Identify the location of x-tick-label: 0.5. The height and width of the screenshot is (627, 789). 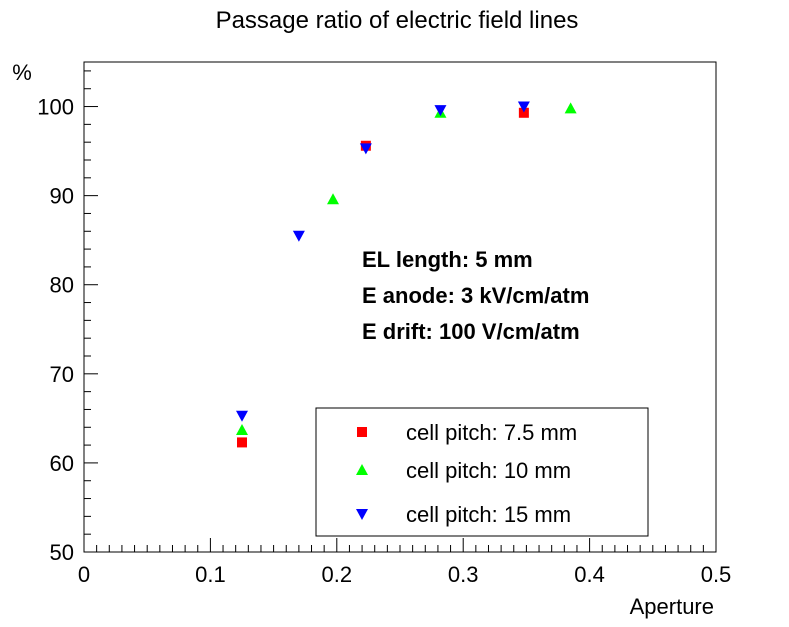
(716, 574).